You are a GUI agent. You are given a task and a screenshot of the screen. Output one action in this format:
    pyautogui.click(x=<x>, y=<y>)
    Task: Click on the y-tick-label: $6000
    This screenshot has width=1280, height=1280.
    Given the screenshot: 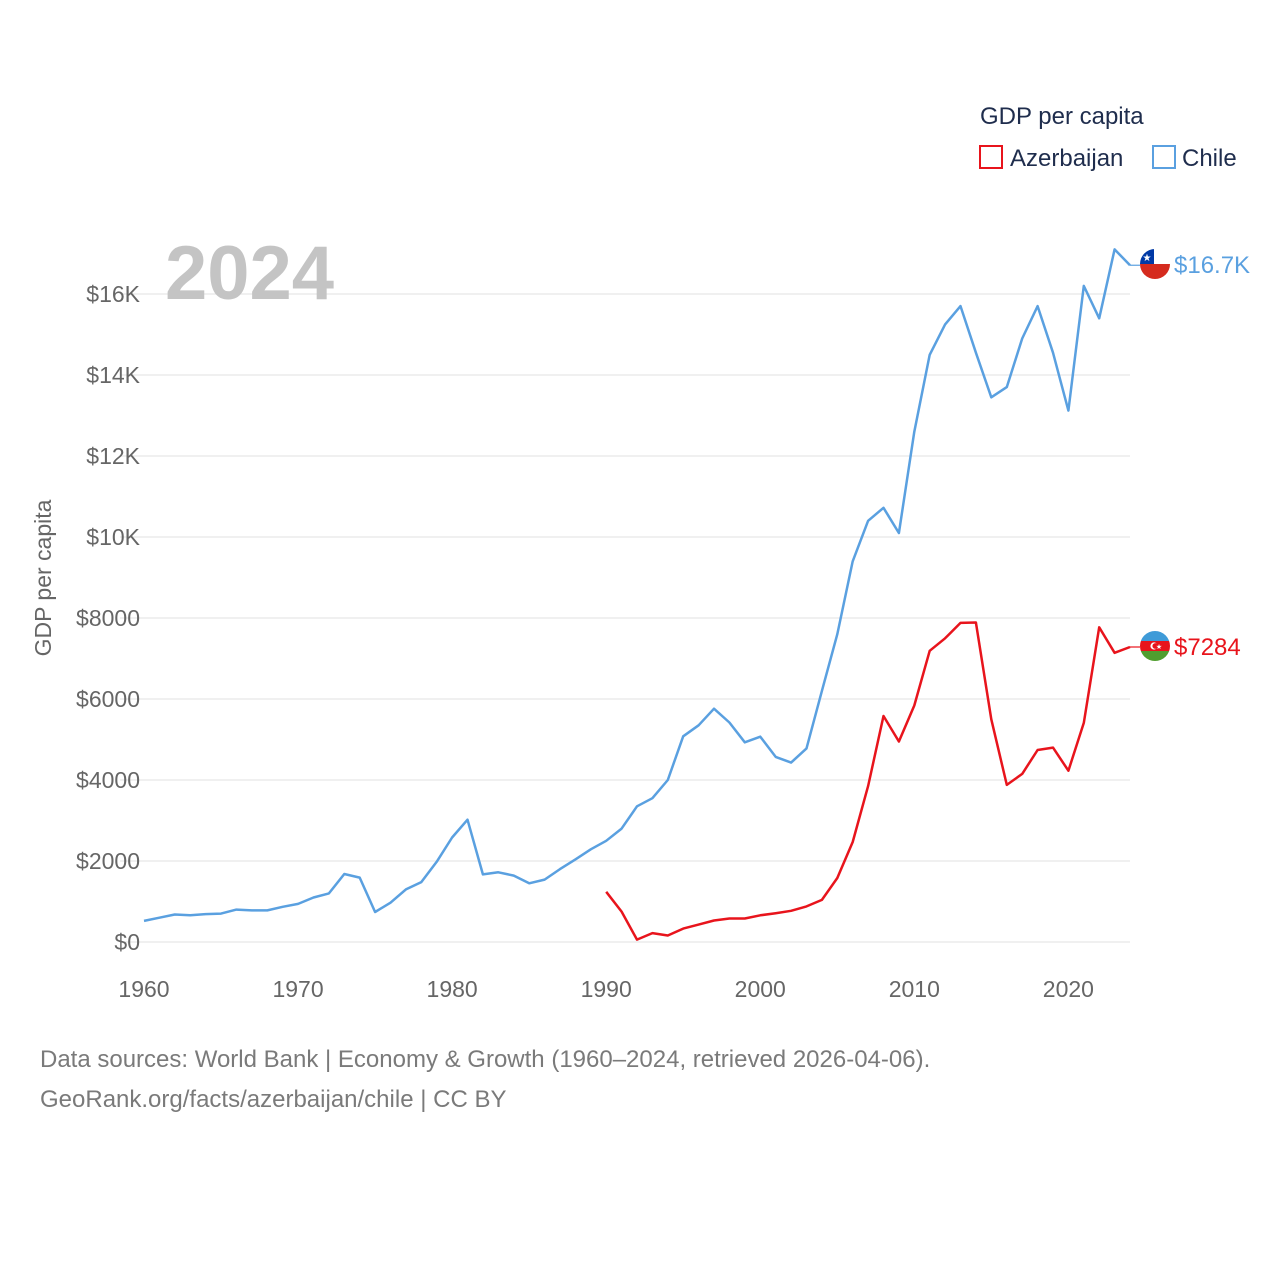 What is the action you would take?
    pyautogui.click(x=108, y=699)
    